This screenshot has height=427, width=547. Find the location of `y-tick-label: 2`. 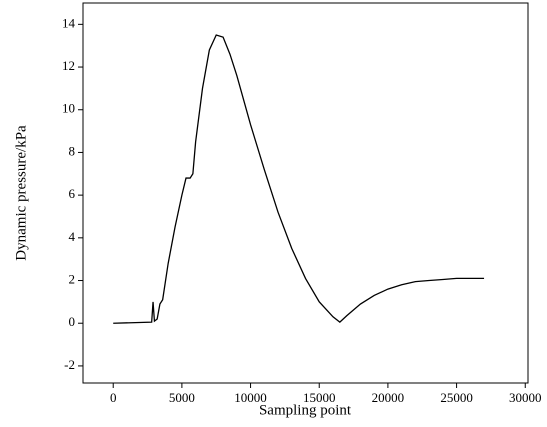

y-tick-label: 2 is located at coordinates (72, 279).